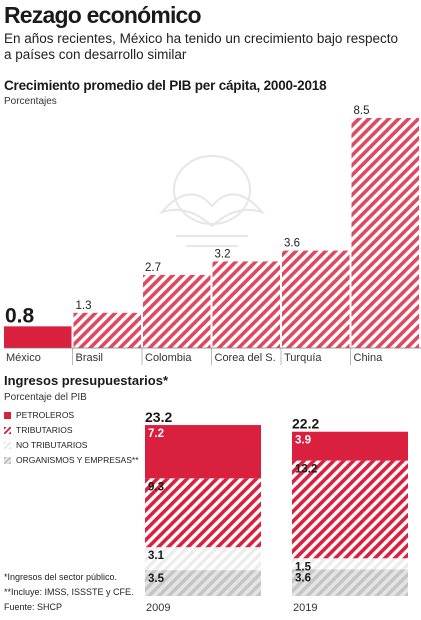  Describe the element at coordinates (350, 582) in the screenshot. I see `segment-organismos-2019` at that location.